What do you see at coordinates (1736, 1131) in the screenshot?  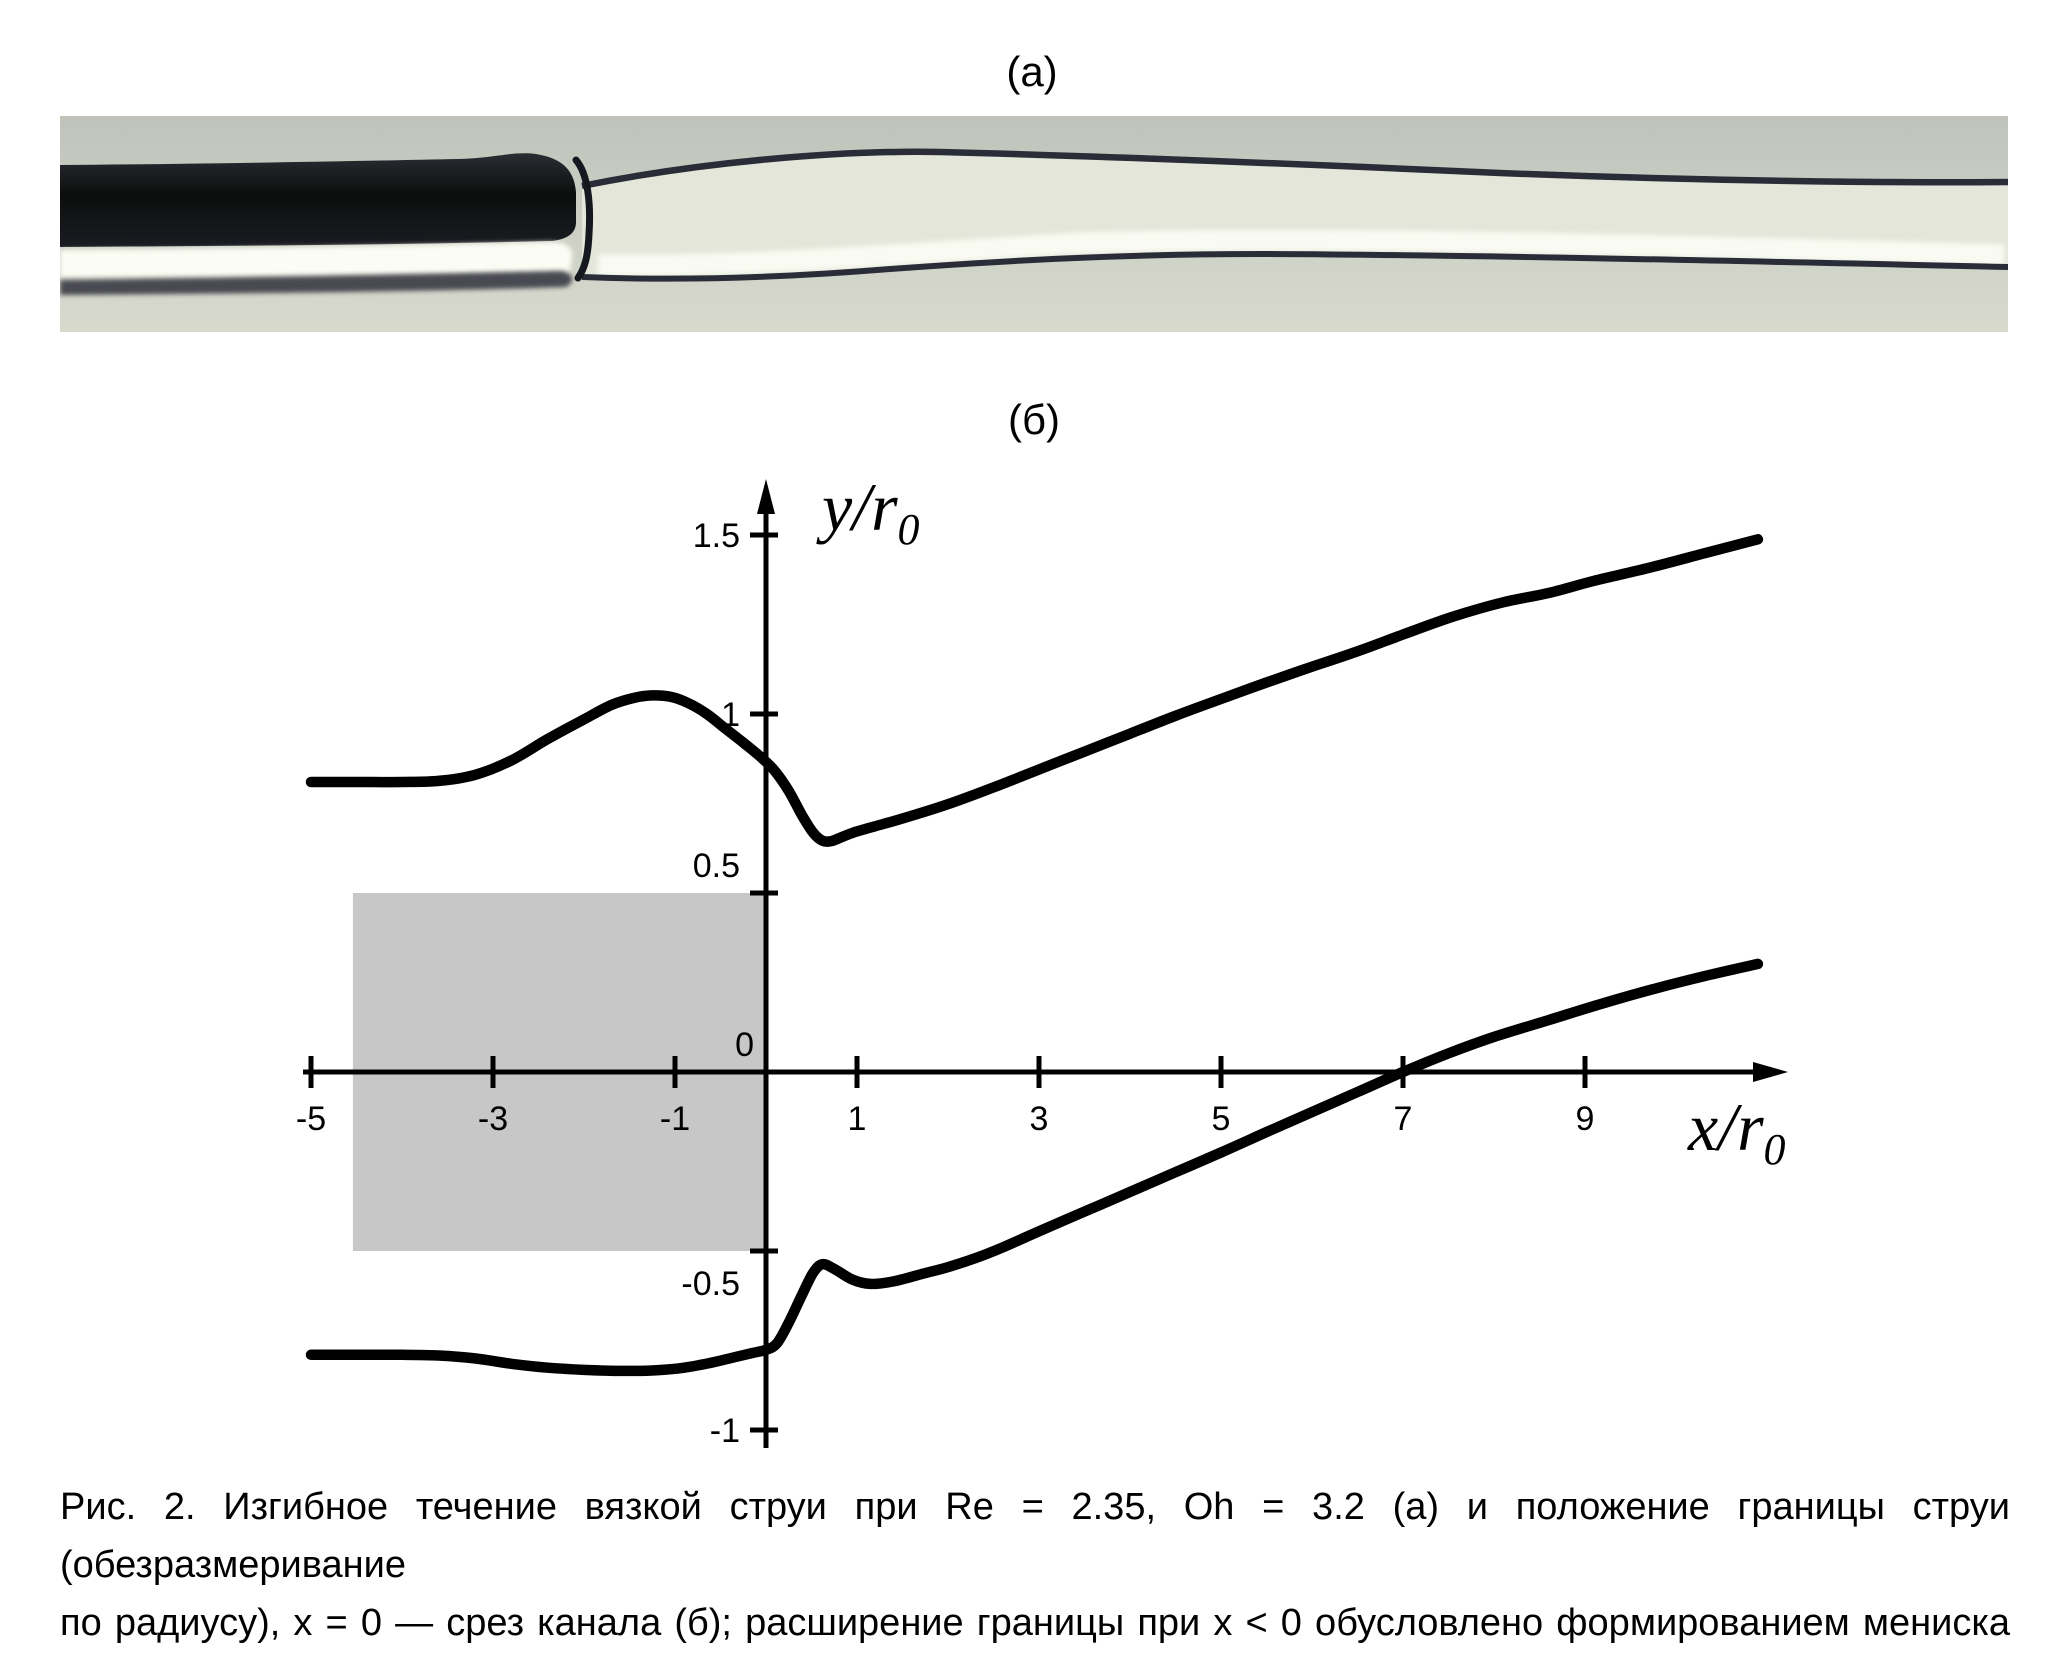 I see `x-axis-label: x/r0` at bounding box center [1736, 1131].